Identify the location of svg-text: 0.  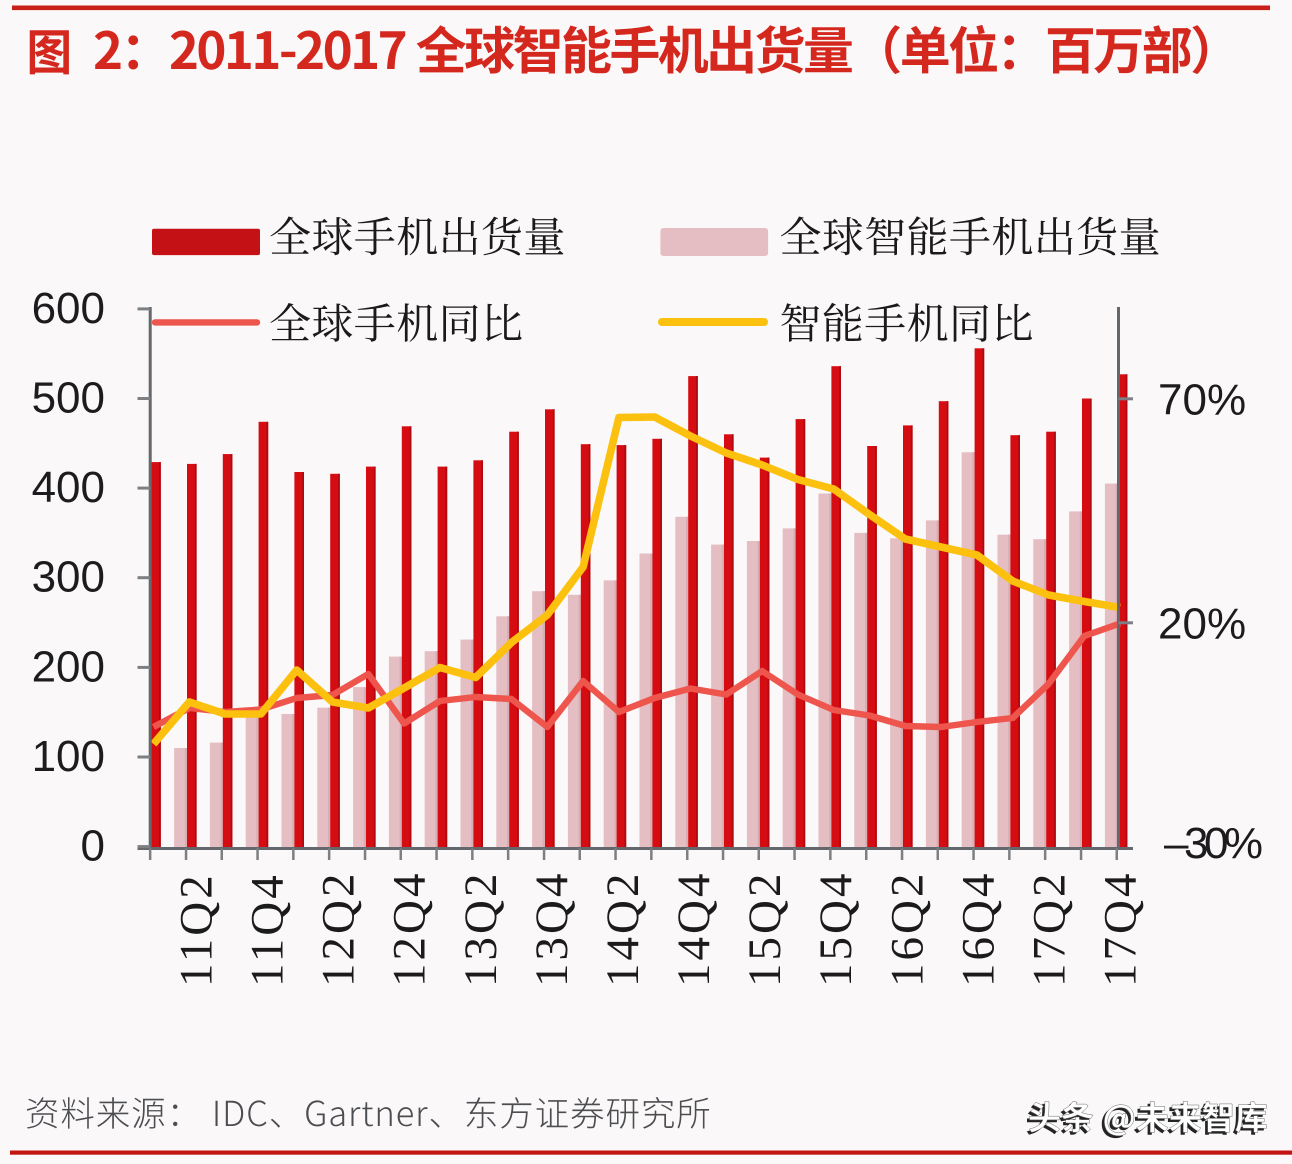
(93, 846).